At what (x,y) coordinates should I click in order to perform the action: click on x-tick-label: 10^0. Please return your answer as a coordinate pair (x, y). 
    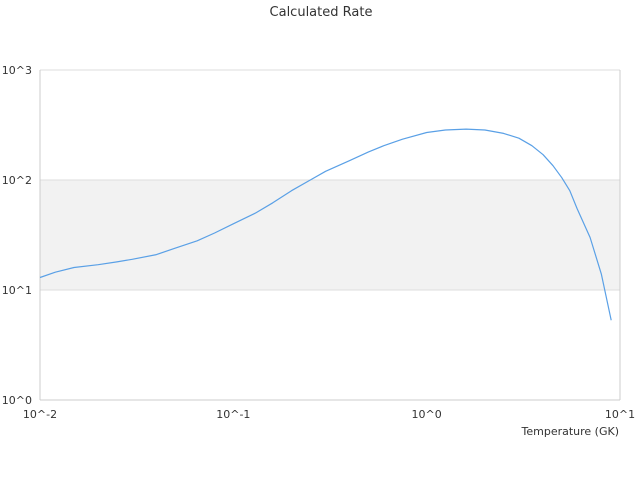
    Looking at the image, I should click on (427, 414).